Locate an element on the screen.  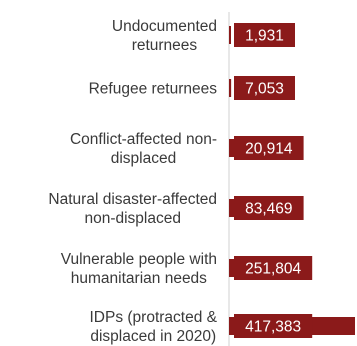
category-label: Vulnerable people with humanitarian needs is located at coordinates (139, 269).